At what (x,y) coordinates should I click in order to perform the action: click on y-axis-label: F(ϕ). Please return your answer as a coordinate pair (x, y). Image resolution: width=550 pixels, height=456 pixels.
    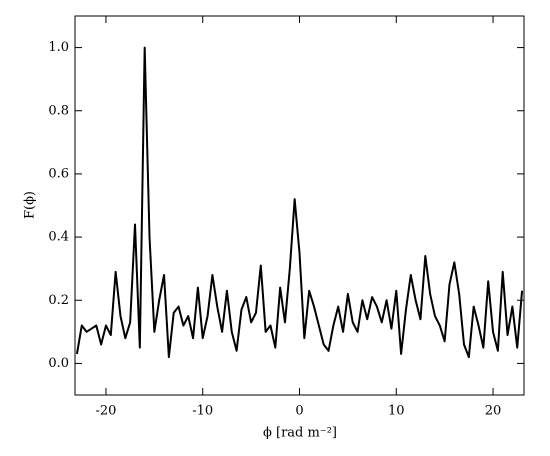
    Looking at the image, I should click on (30, 205).